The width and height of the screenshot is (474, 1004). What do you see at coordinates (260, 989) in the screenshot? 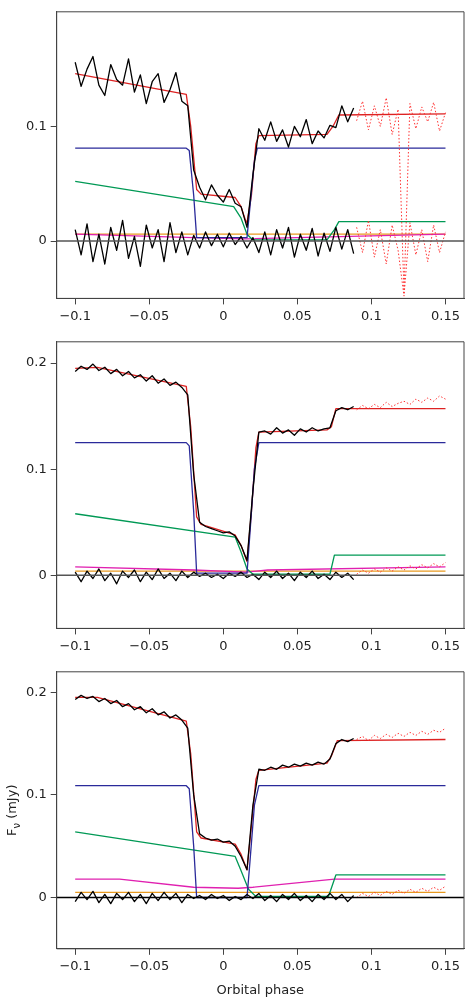
I see `x-axis-title: Orbital phase` at bounding box center [260, 989].